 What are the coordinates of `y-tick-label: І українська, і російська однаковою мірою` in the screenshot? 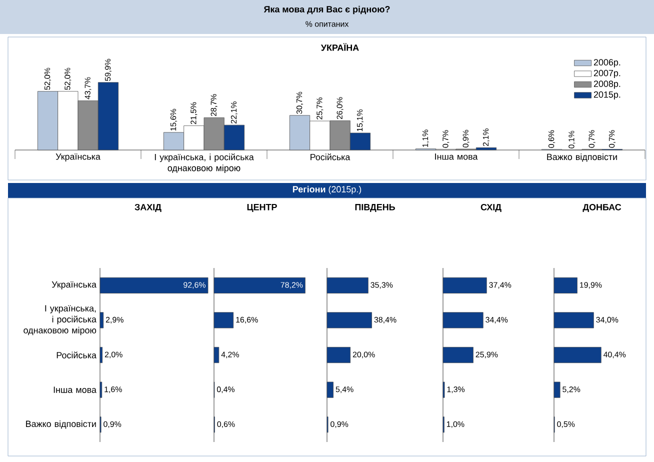 It's located at (60, 320).